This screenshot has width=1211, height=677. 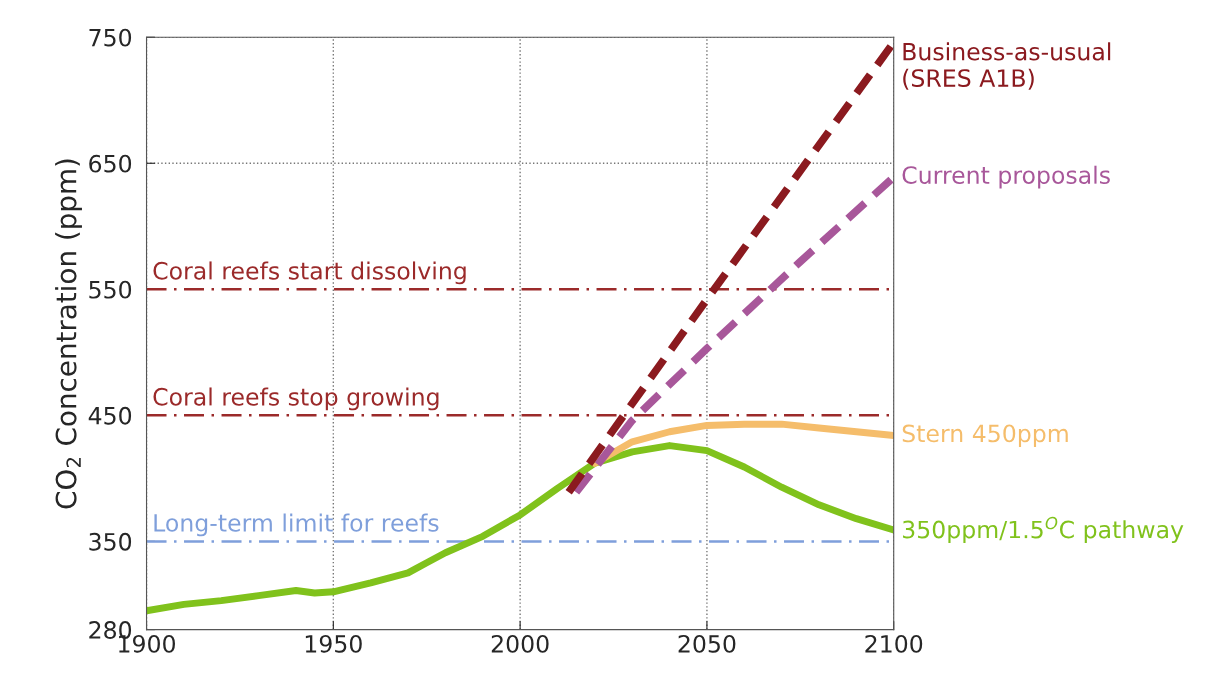 I want to click on series-label: Business-as-usual (SRES A1B), so click(x=1007, y=66).